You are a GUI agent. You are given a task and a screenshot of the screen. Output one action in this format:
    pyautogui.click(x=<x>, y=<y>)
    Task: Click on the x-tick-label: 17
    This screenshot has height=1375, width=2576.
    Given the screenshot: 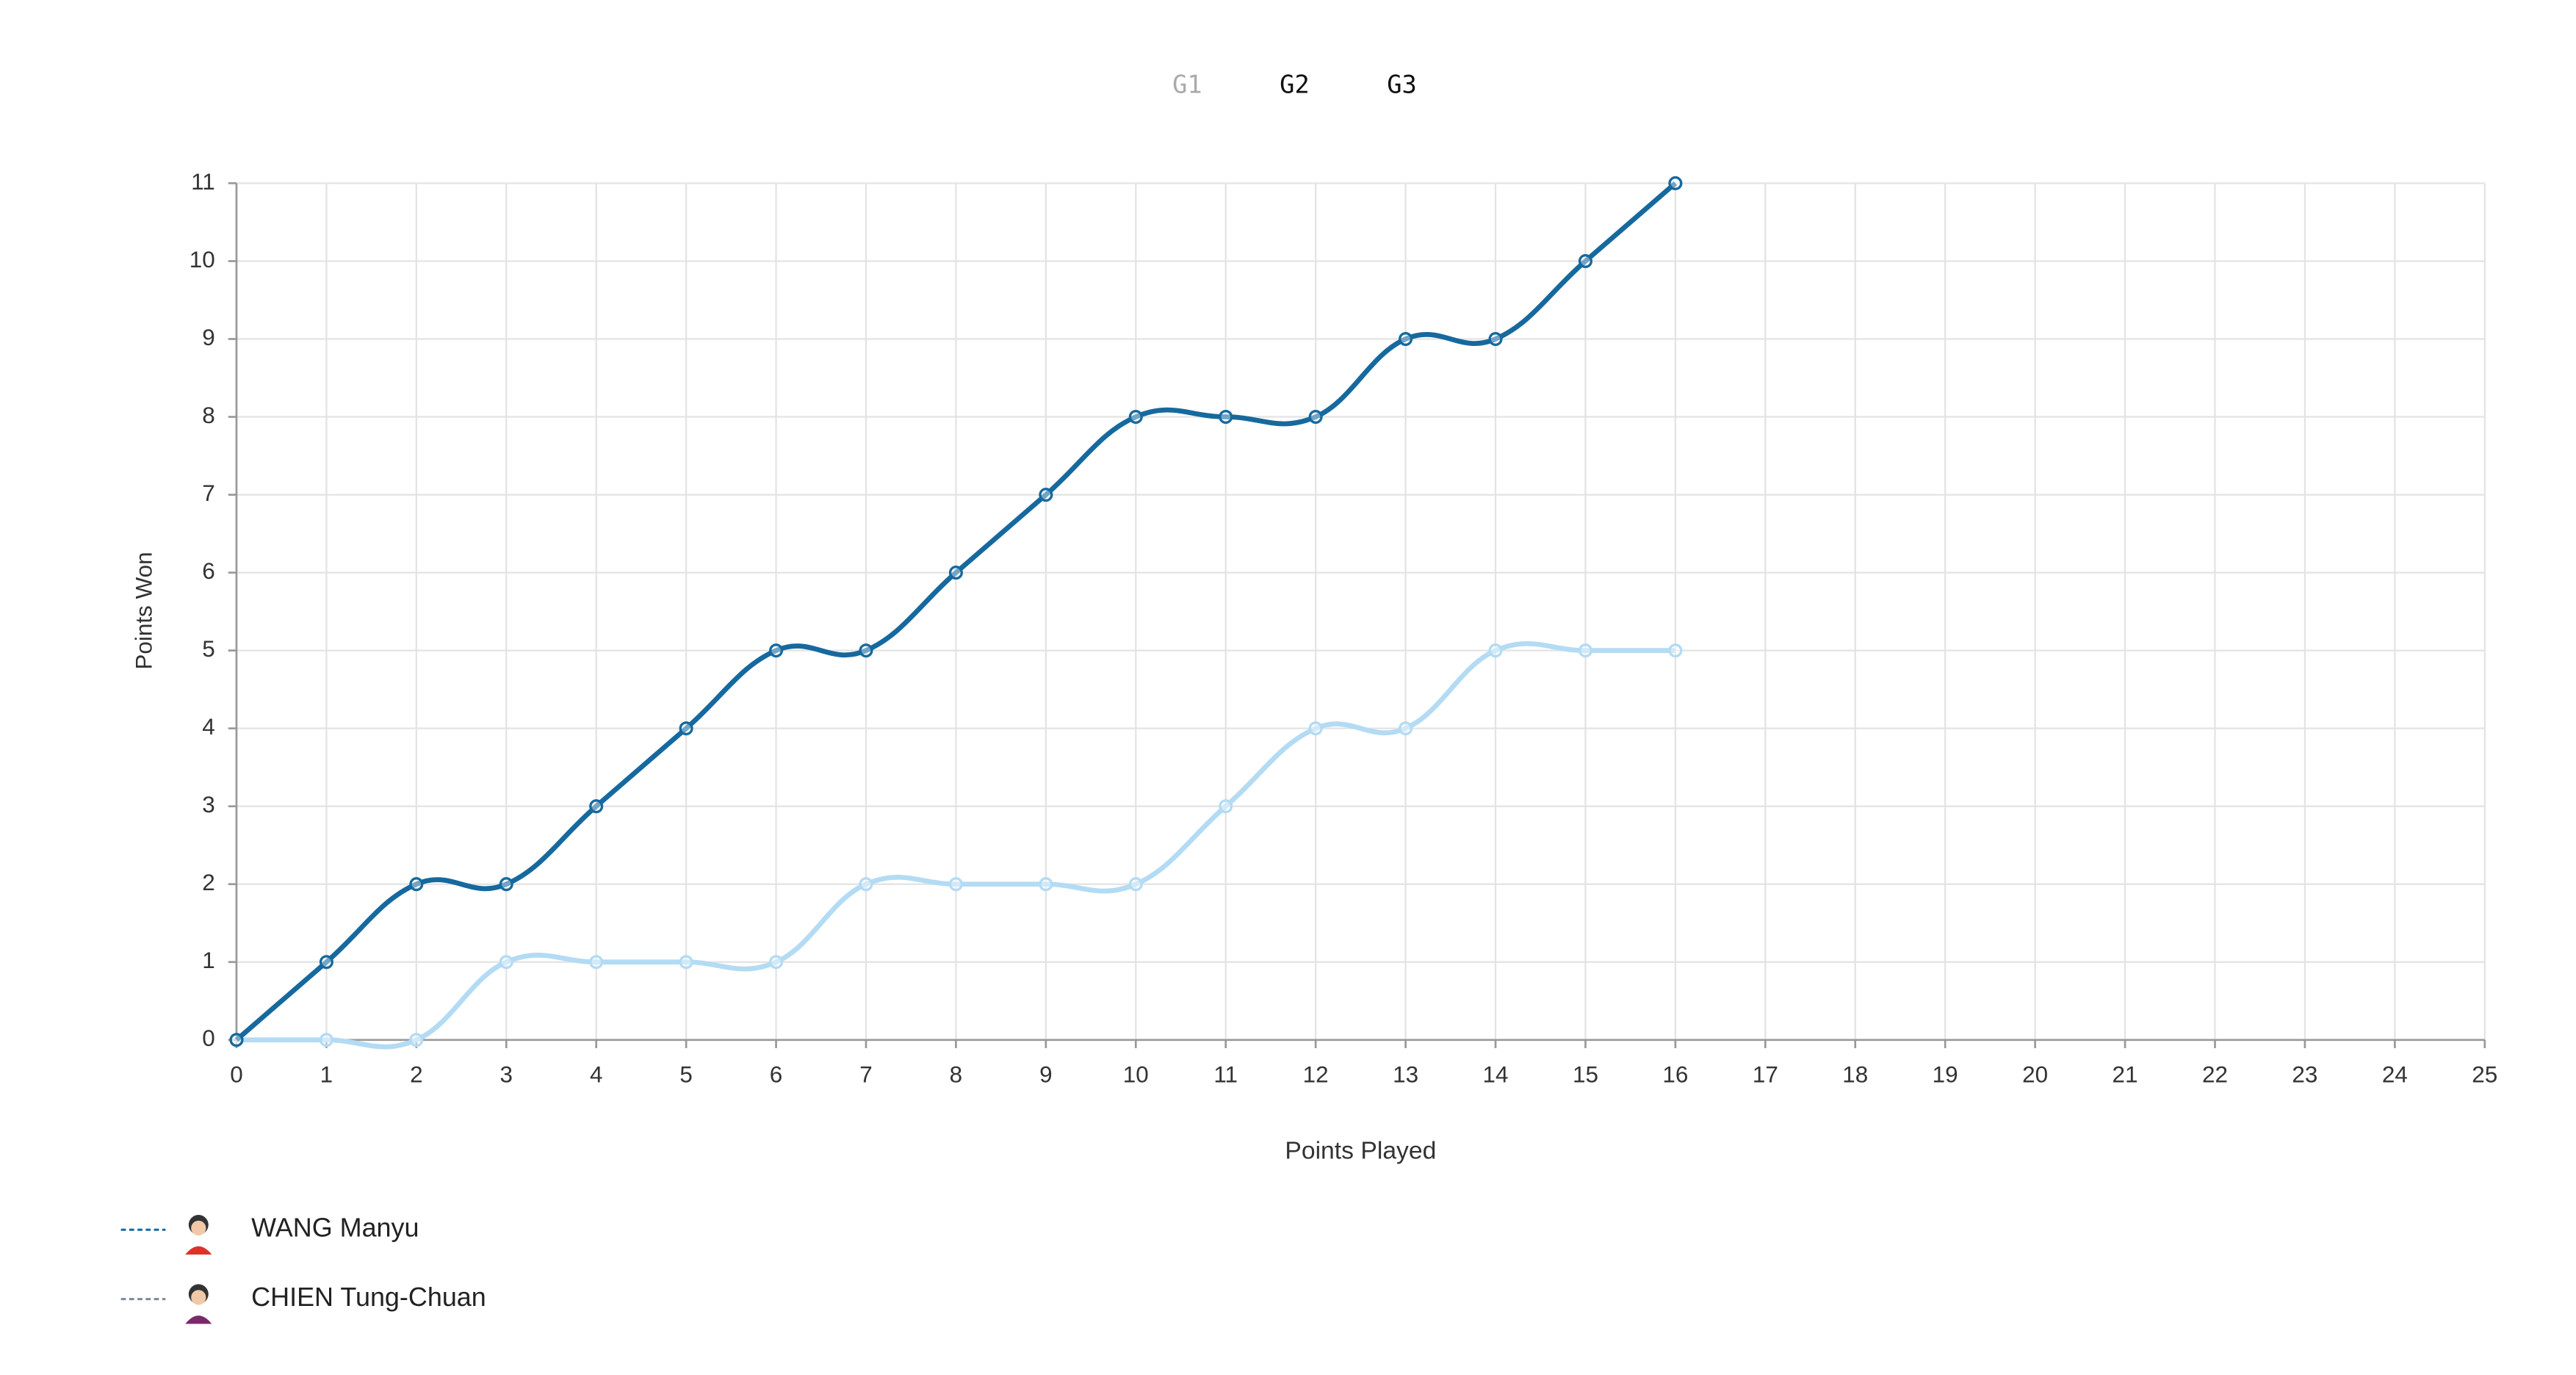 What is the action you would take?
    pyautogui.click(x=1766, y=1075)
    